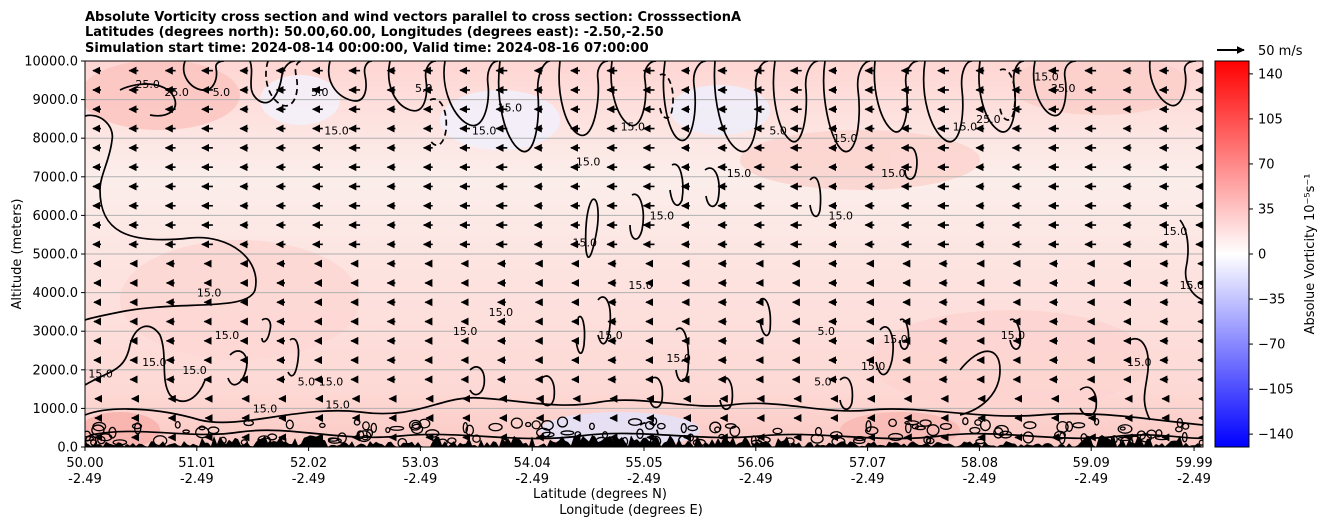 The image size is (1332, 526). I want to click on surface-contour-cluster, so click(644, 431).